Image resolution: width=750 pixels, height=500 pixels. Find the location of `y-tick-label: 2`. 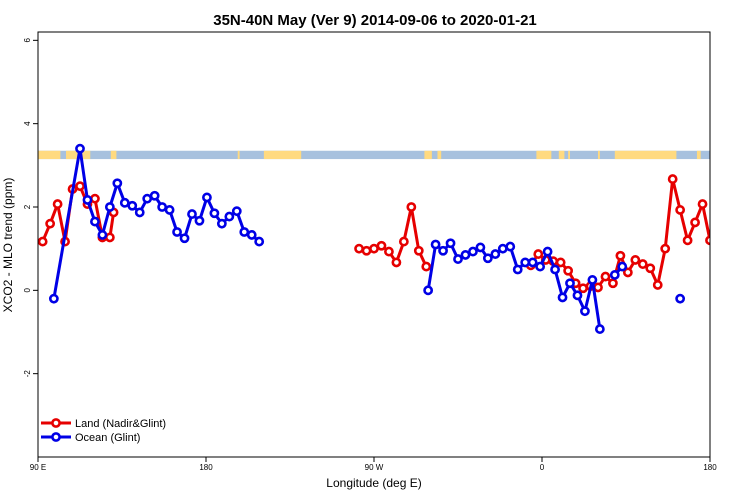

y-tick-label: 2 is located at coordinates (27, 206).